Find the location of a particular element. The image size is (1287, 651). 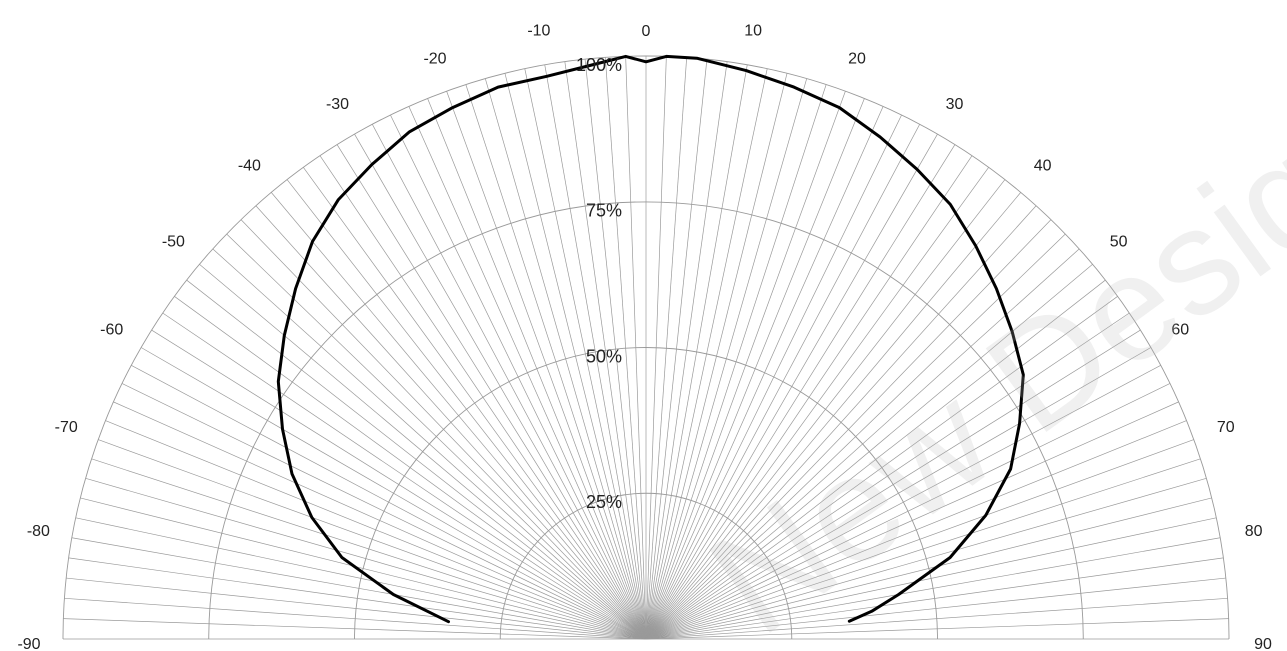

angle-tick-label: 20 is located at coordinates (857, 58).